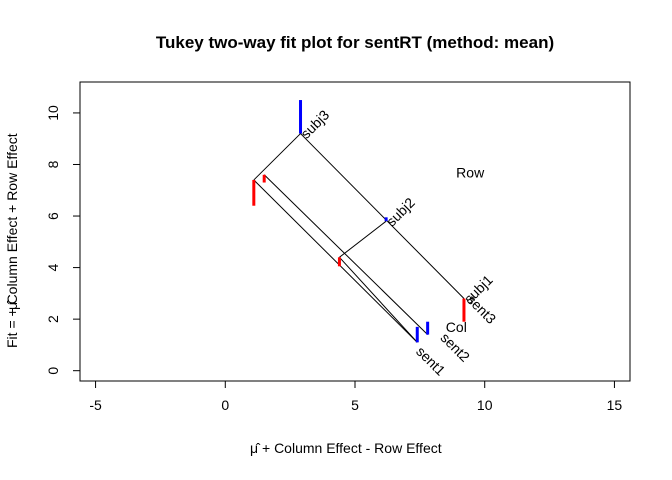  I want to click on y-axis-title-prefix: μ̂, so click(12, 304).